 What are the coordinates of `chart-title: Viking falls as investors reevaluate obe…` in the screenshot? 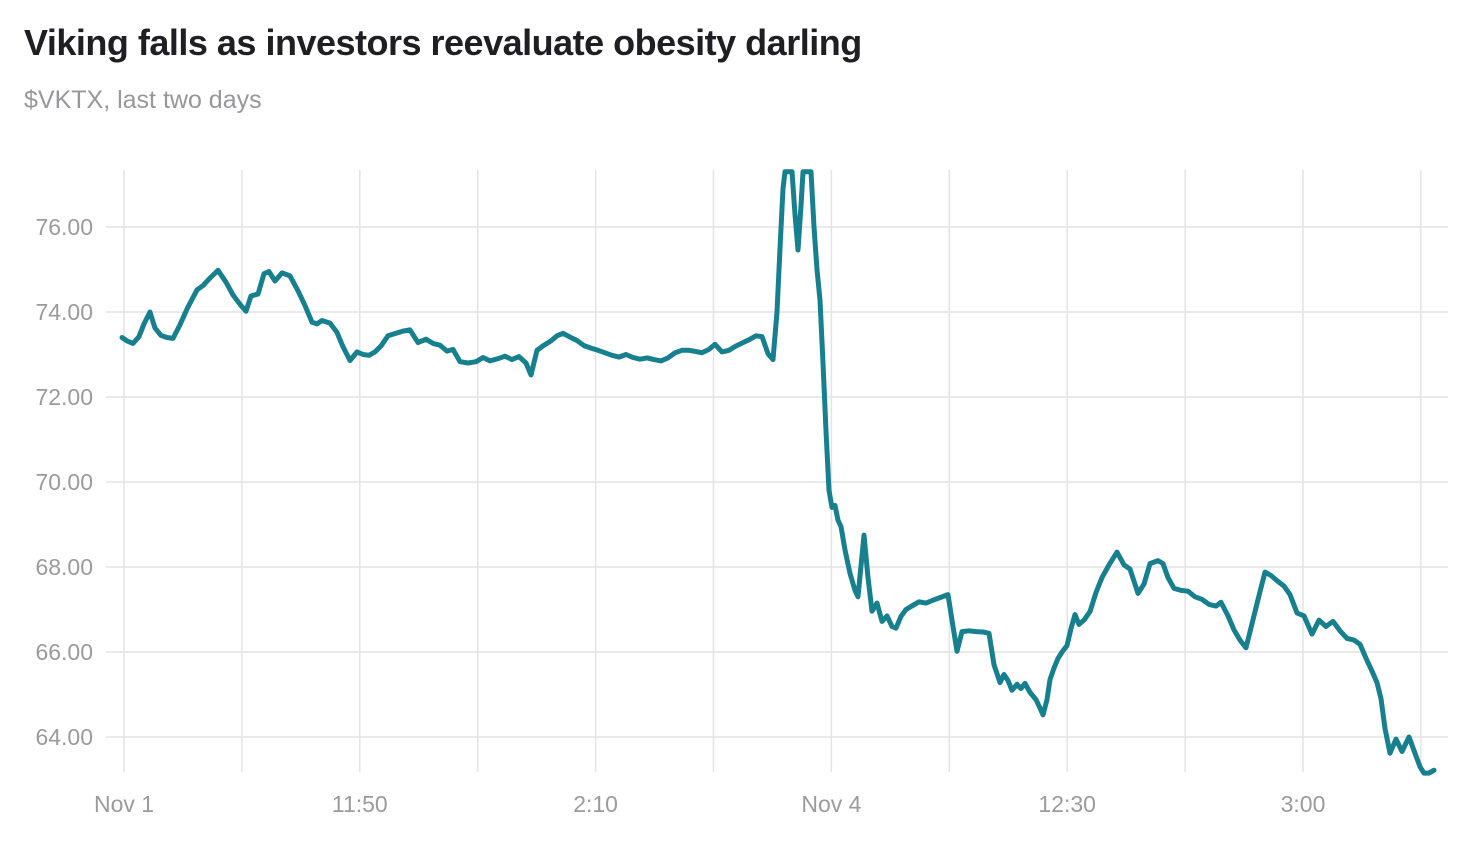 It's located at (443, 42).